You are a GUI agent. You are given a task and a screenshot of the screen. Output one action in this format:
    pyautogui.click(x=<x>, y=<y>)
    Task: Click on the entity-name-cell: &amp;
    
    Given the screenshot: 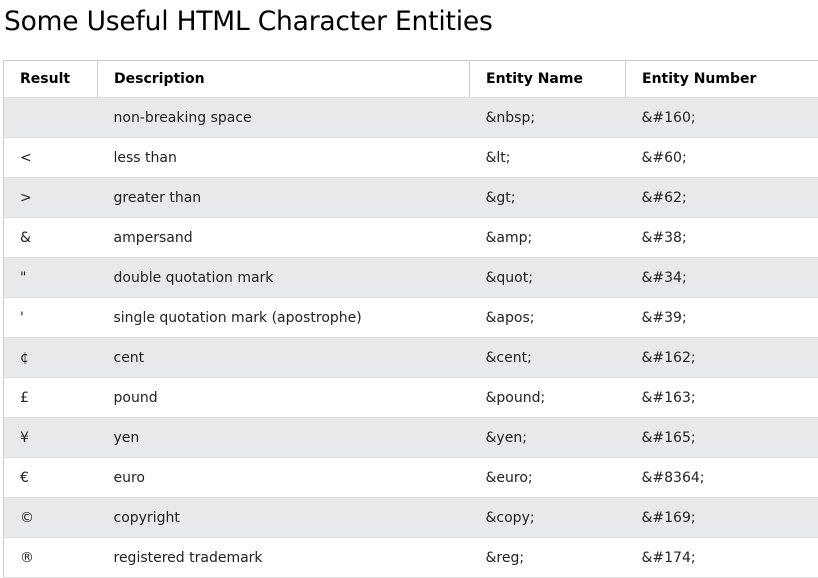 What is the action you would take?
    pyautogui.click(x=548, y=238)
    